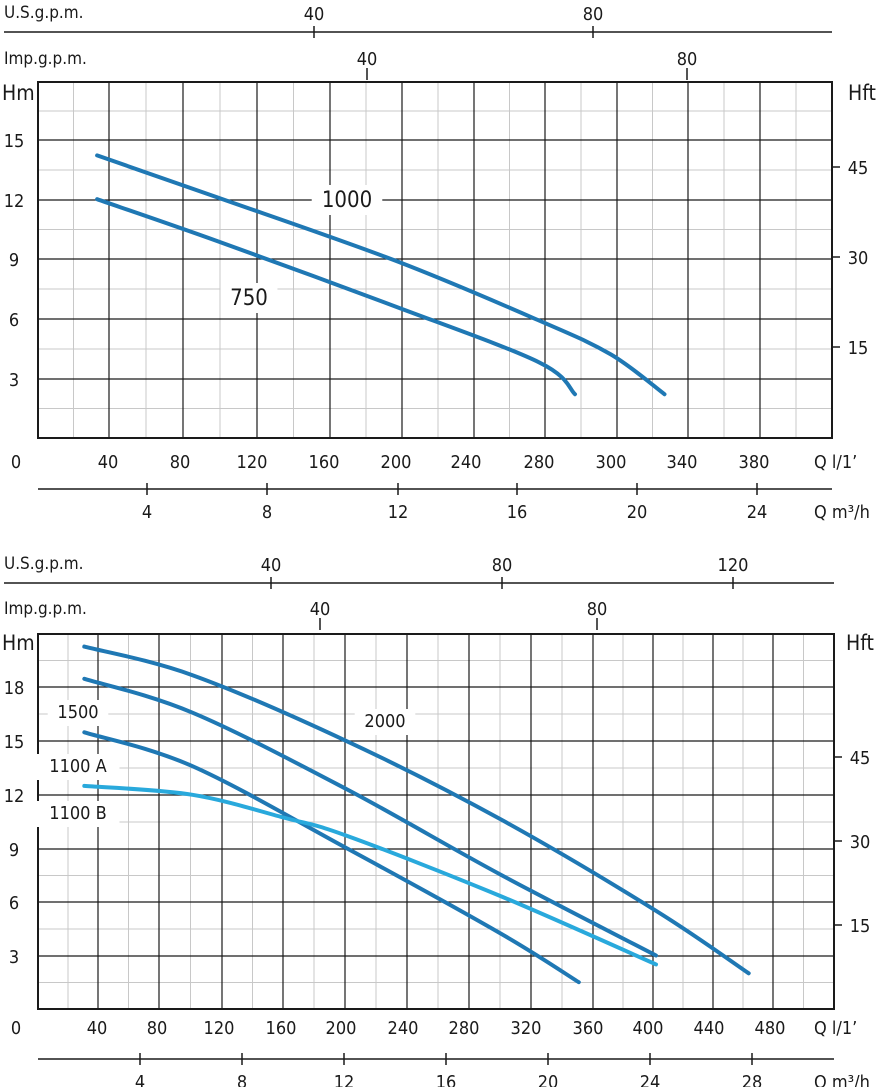 Image resolution: width=886 pixels, height=1087 pixels. I want to click on chart1-impgpm-tick-label: 40, so click(367, 59).